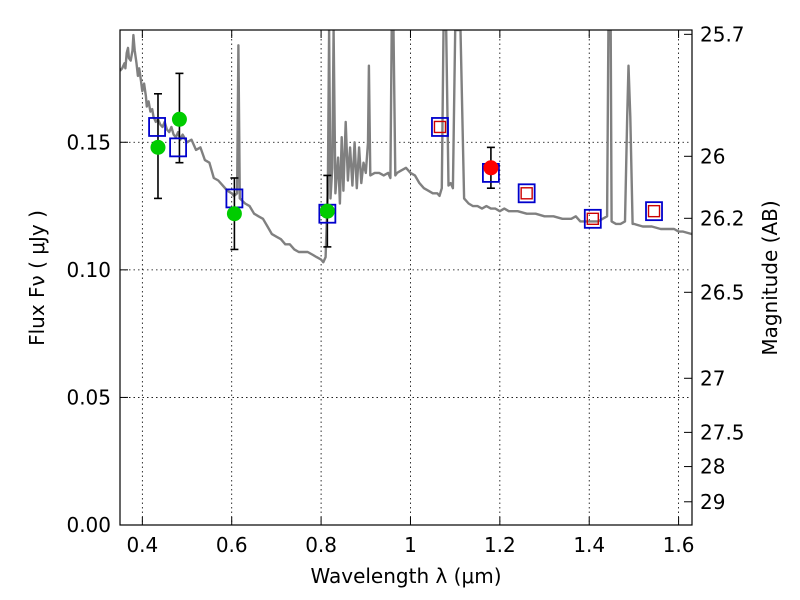 The height and width of the screenshot is (600, 800). I want to click on right-tick-label: 25.7, so click(722, 34).